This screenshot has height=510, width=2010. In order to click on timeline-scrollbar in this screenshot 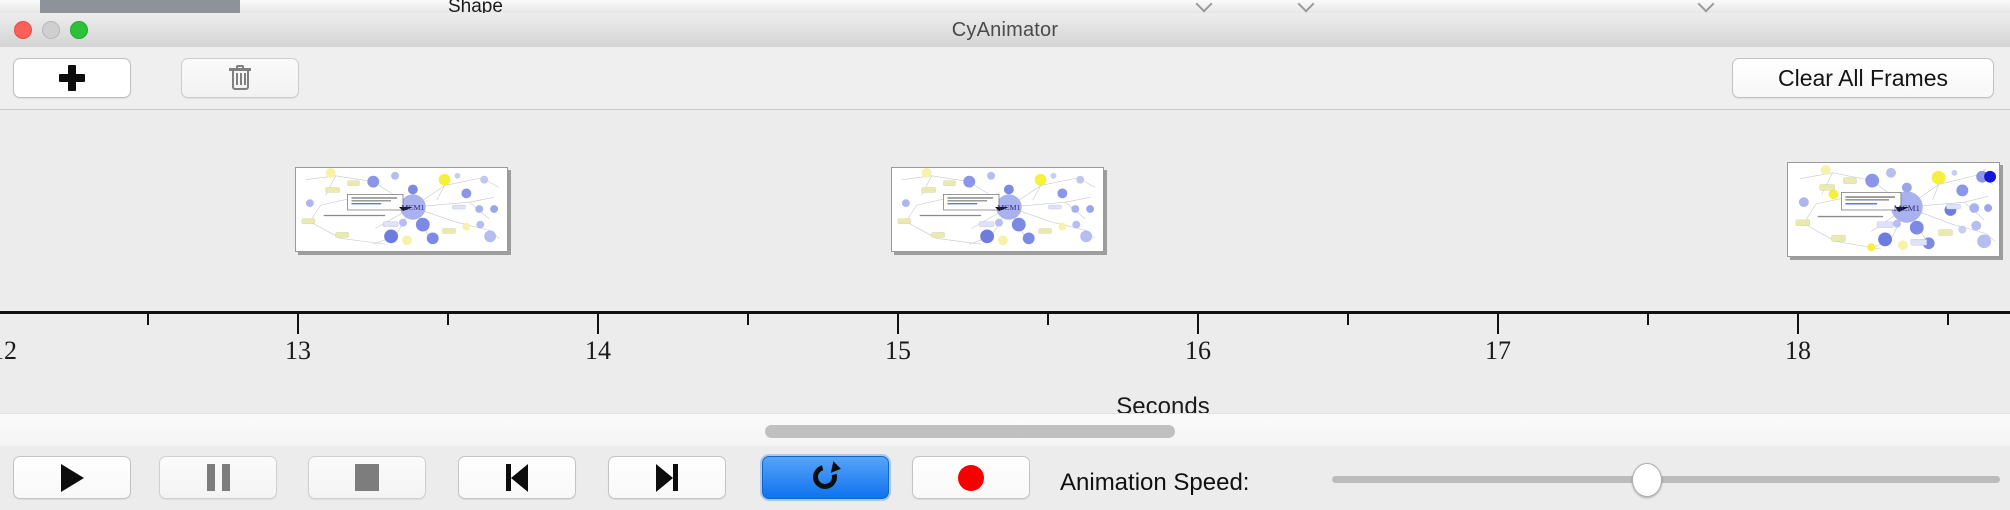, I will do `click(1005, 430)`.